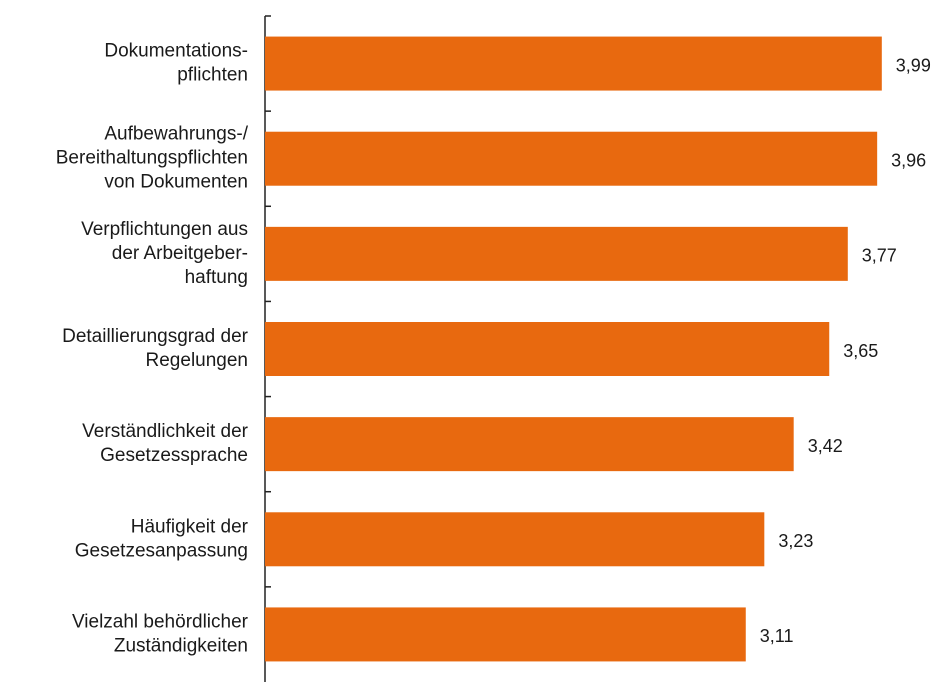  What do you see at coordinates (152, 158) in the screenshot?
I see `category-label: Bereithaltungspflichten` at bounding box center [152, 158].